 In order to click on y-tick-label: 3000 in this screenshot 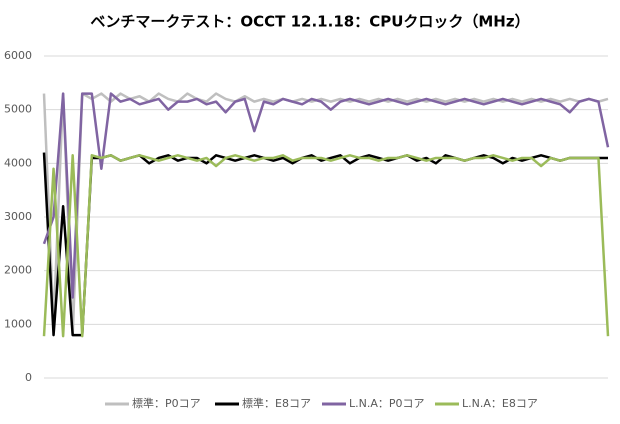, I will do `click(18, 216)`.